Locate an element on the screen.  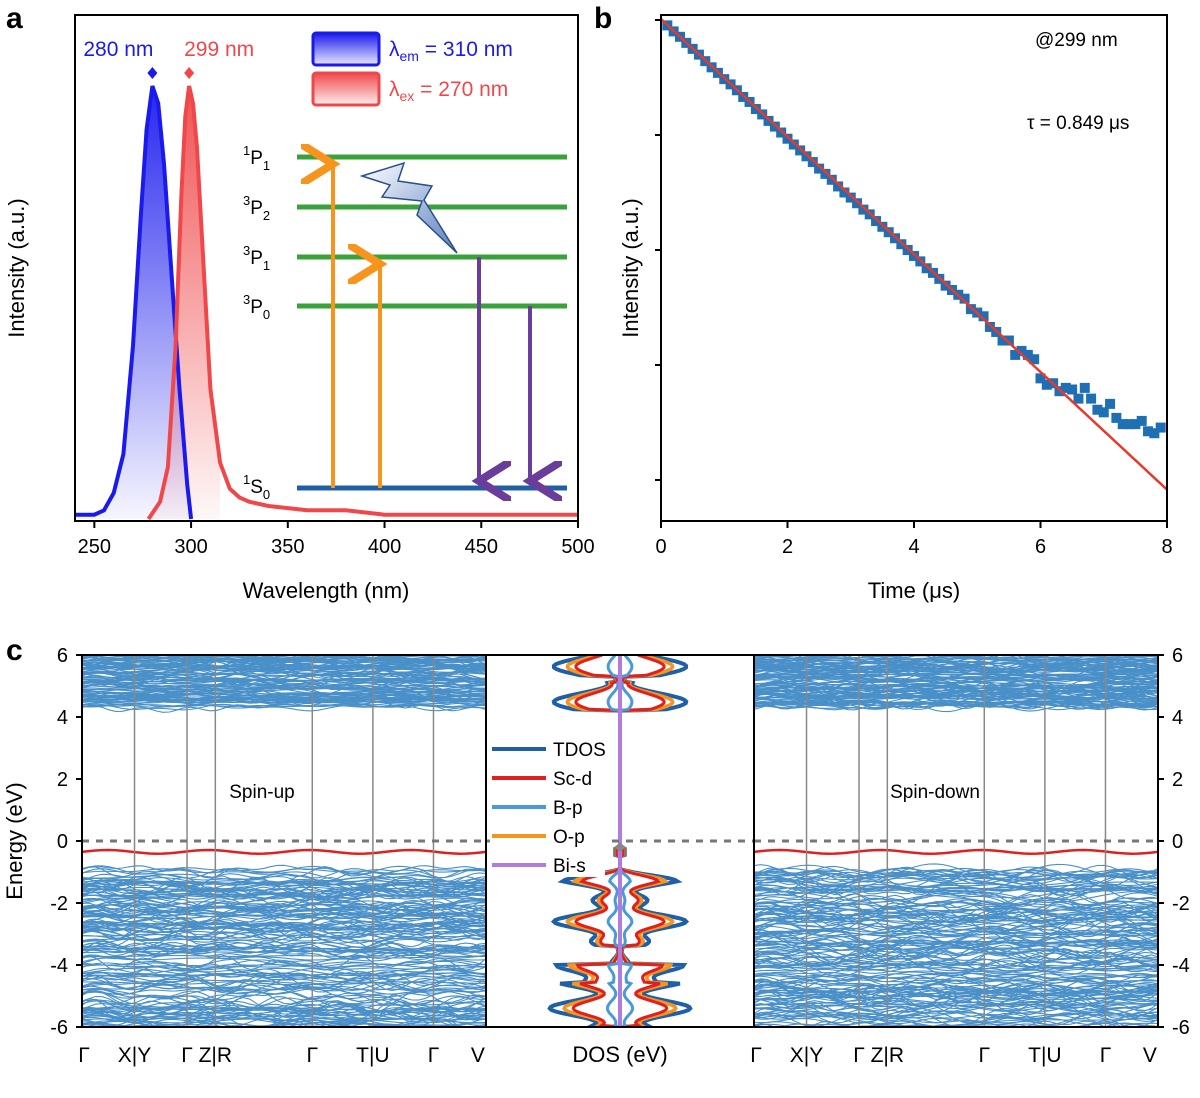
y-tick-label: -2 is located at coordinates (59, 904).